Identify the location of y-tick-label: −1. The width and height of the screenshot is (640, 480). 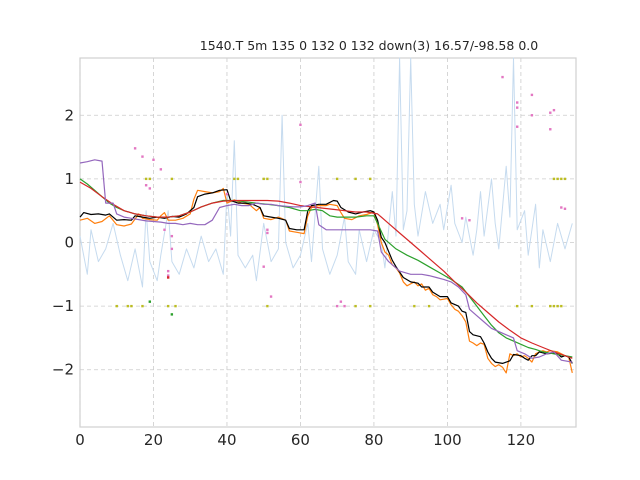
(63, 306).